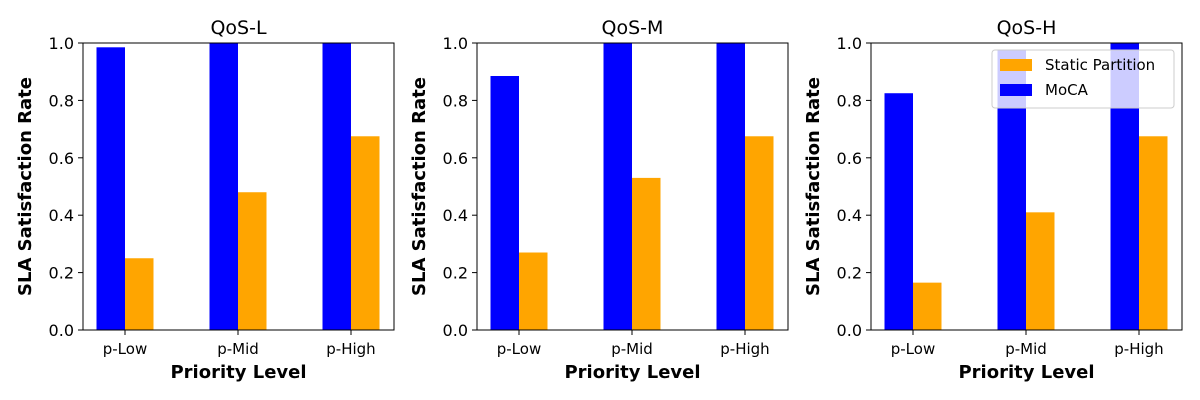  What do you see at coordinates (633, 28) in the screenshot?
I see `subplot-title: QoS-M` at bounding box center [633, 28].